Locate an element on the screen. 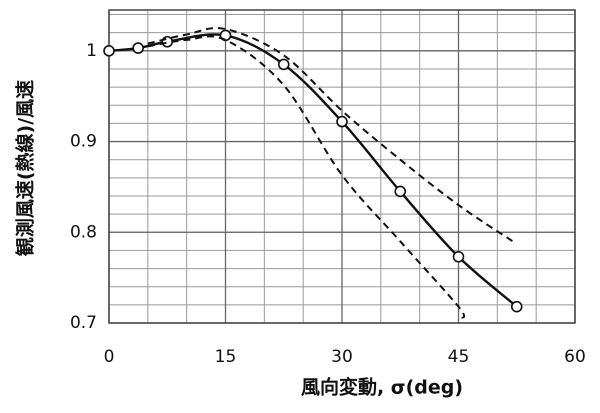  x-tick-label: 30 is located at coordinates (342, 357).